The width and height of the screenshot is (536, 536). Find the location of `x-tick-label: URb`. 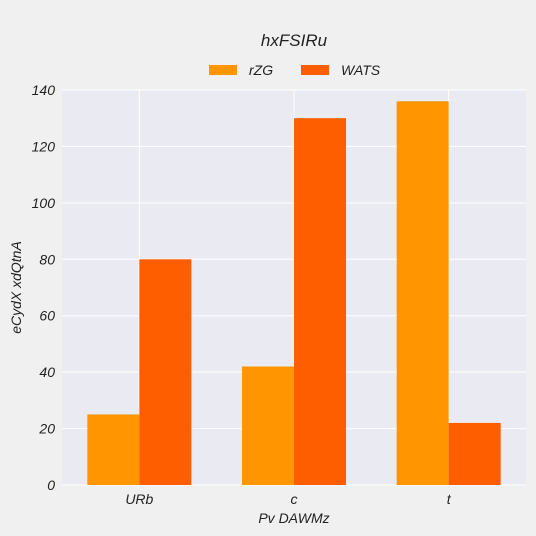

x-tick-label: URb is located at coordinates (139, 499).